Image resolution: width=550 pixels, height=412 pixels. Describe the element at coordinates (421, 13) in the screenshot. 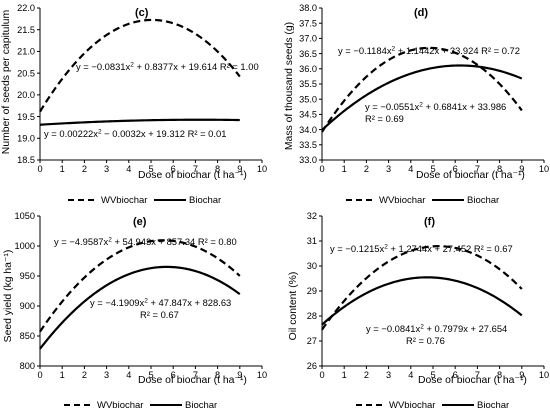

I see `panel-d-letter: (d)` at that location.